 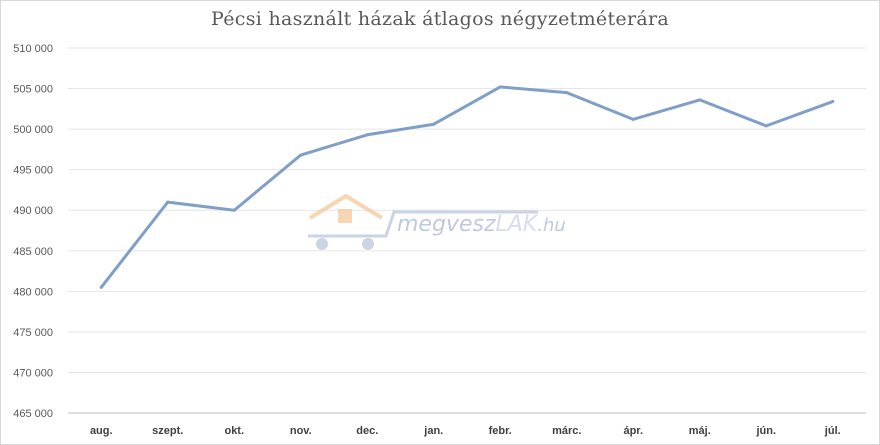 I want to click on watermark-brand-part3: .hu, so click(x=551, y=225).